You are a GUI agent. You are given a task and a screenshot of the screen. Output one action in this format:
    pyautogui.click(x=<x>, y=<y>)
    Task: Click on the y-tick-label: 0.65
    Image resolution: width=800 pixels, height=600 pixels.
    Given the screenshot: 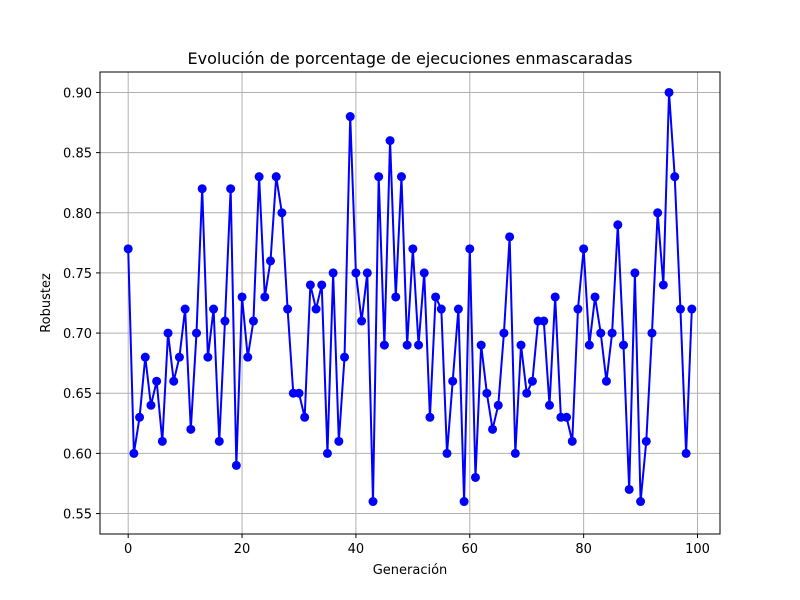 What is the action you would take?
    pyautogui.click(x=77, y=394)
    